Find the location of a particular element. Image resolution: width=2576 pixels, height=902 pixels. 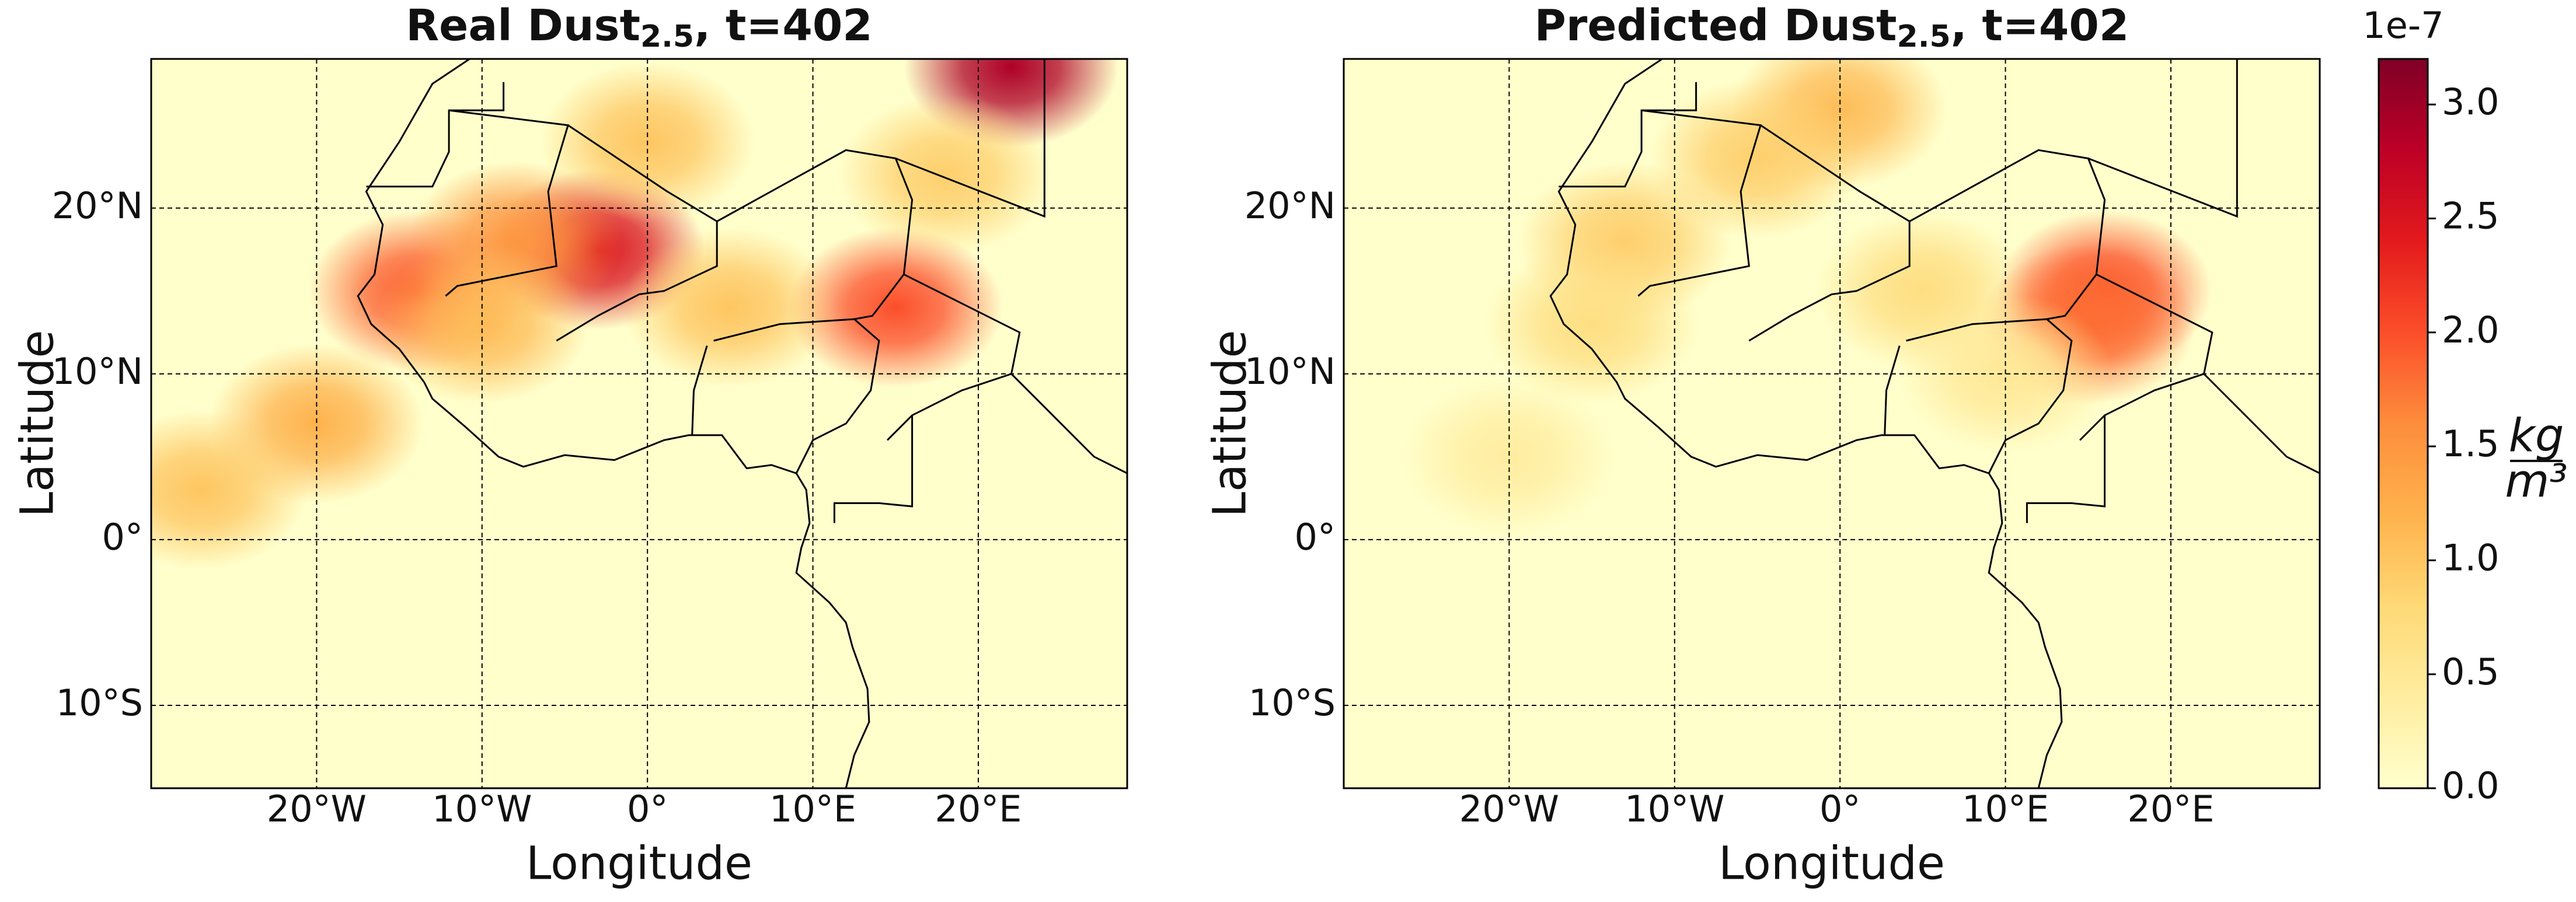

colorbar-tick-label: 0.0 is located at coordinates (2471, 785).